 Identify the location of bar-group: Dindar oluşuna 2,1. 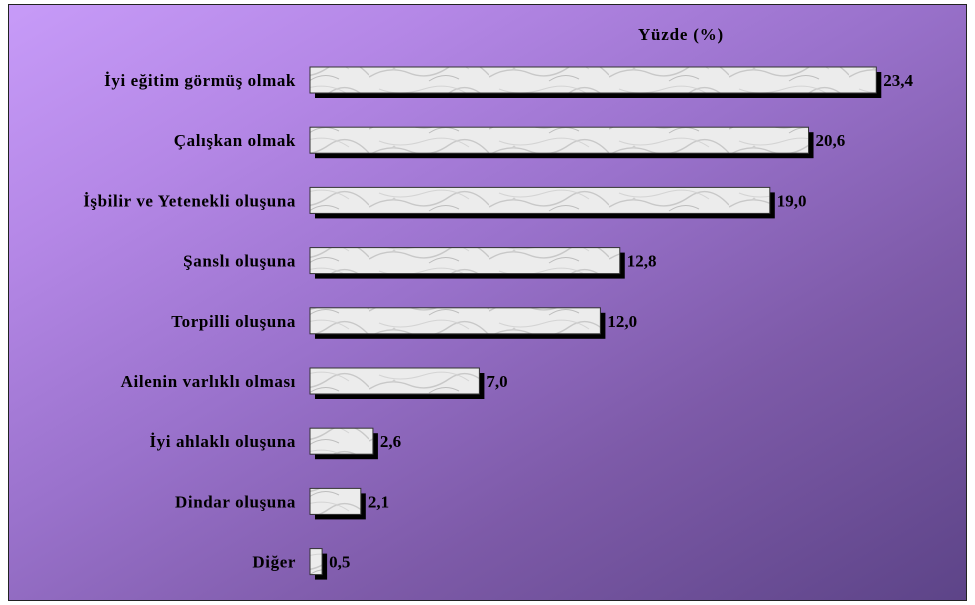
(282, 503).